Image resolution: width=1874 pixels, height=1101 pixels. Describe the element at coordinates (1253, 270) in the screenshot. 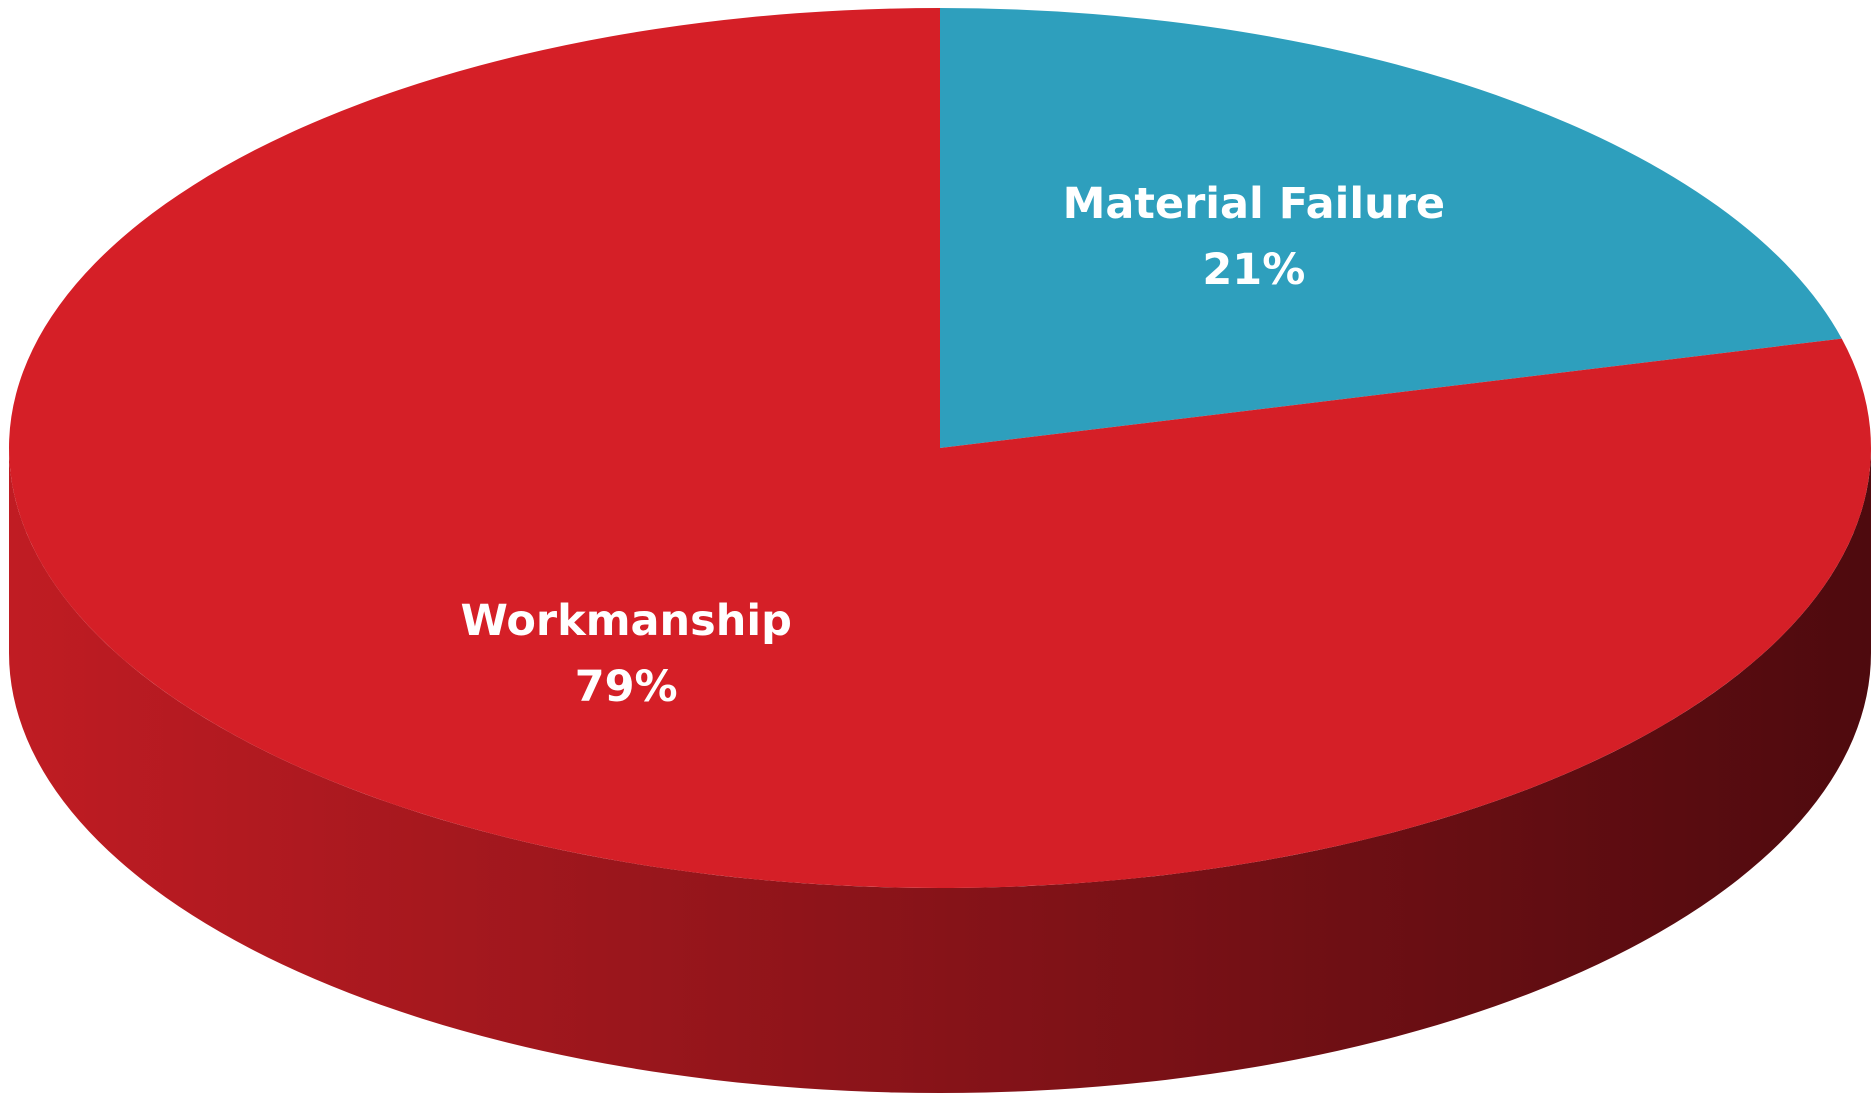

I see `value-label: 21%` at that location.